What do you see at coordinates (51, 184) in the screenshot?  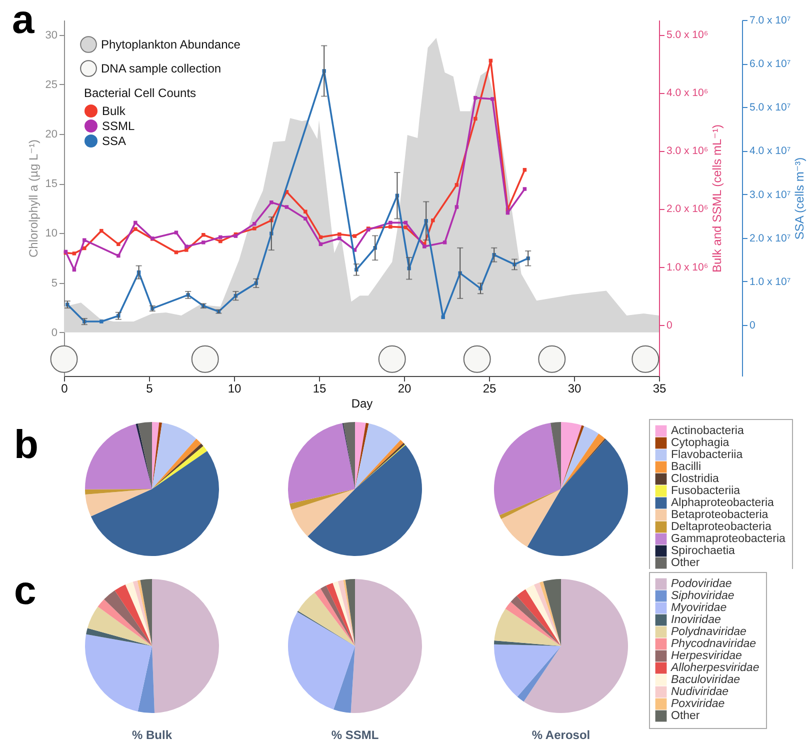 I see `y-tick-label: 15` at bounding box center [51, 184].